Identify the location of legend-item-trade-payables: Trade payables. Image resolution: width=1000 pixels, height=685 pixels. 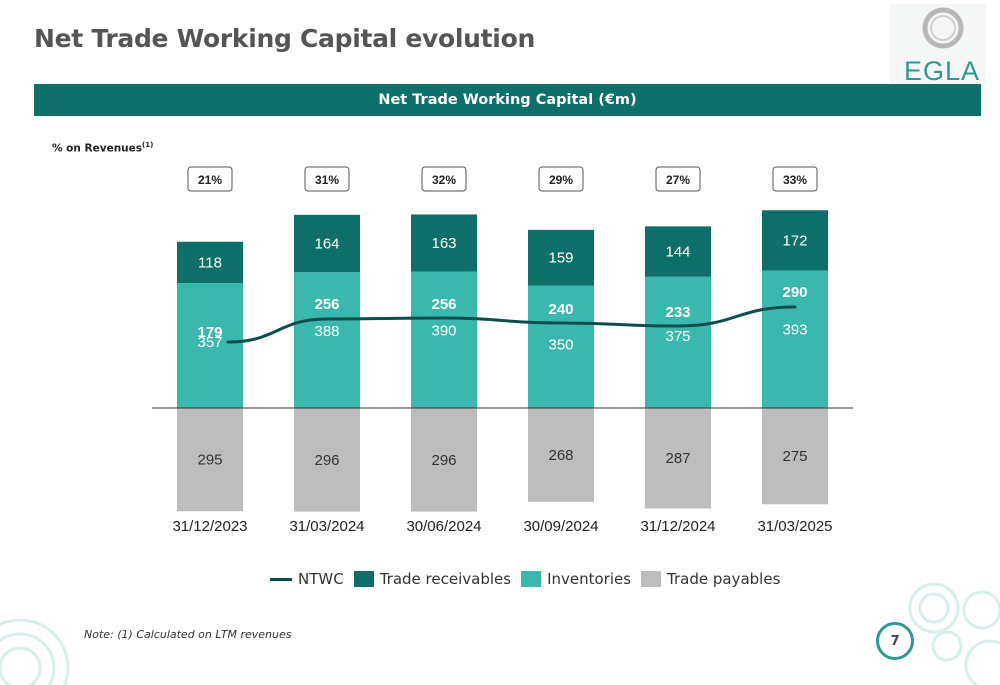
(710, 579).